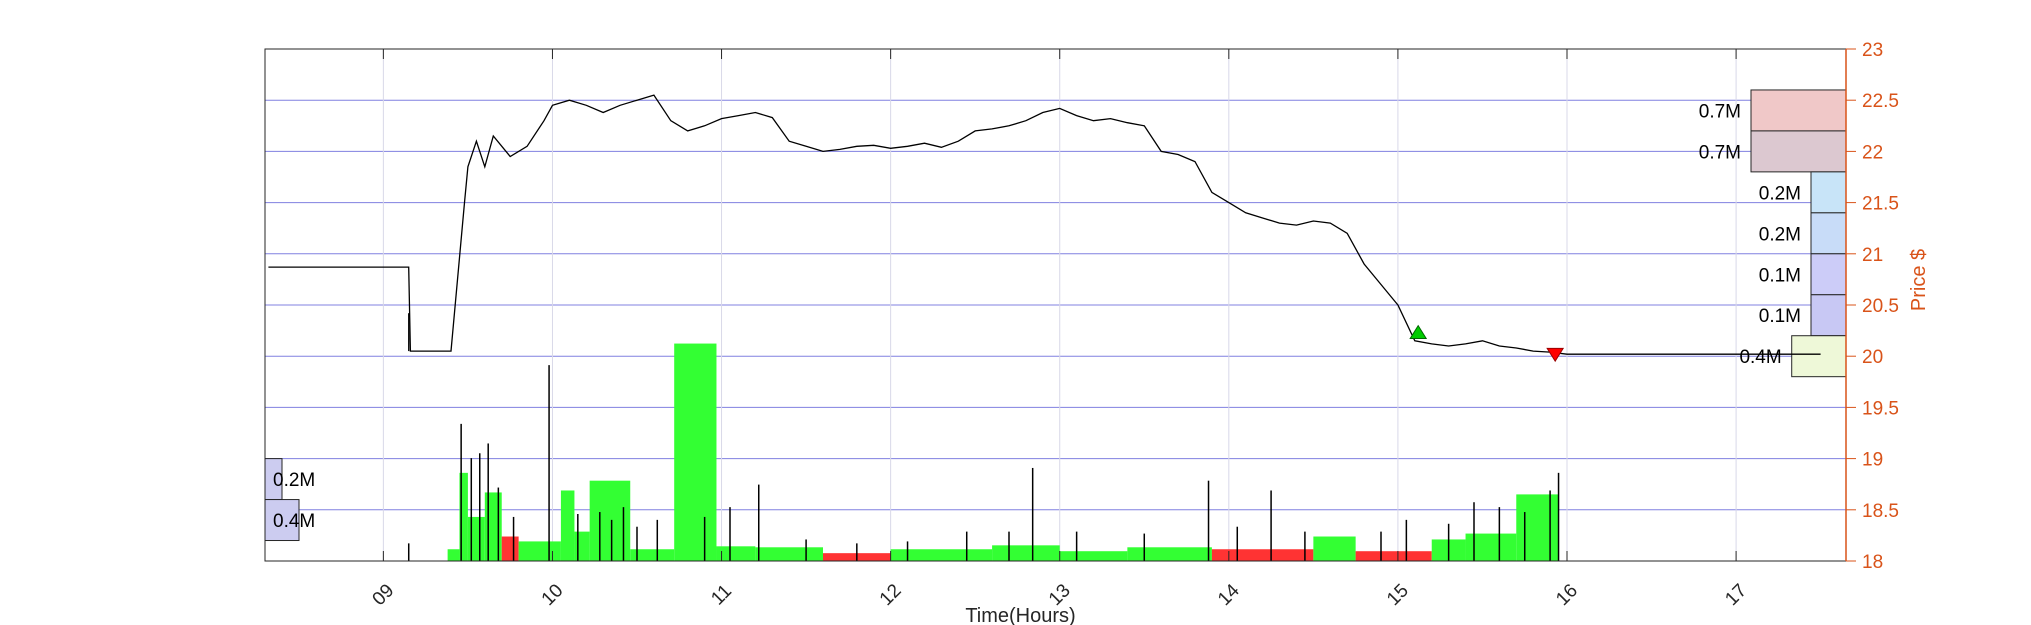  What do you see at coordinates (1020, 615) in the screenshot?
I see `x-axis-label: Time(Hours)` at bounding box center [1020, 615].